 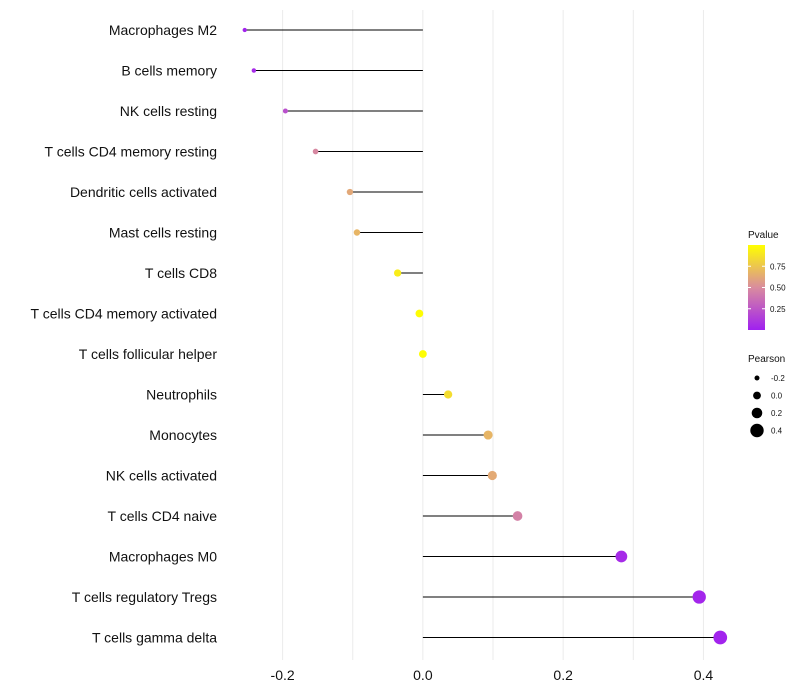 I want to click on size-legend-label: 0.2, so click(x=777, y=413).